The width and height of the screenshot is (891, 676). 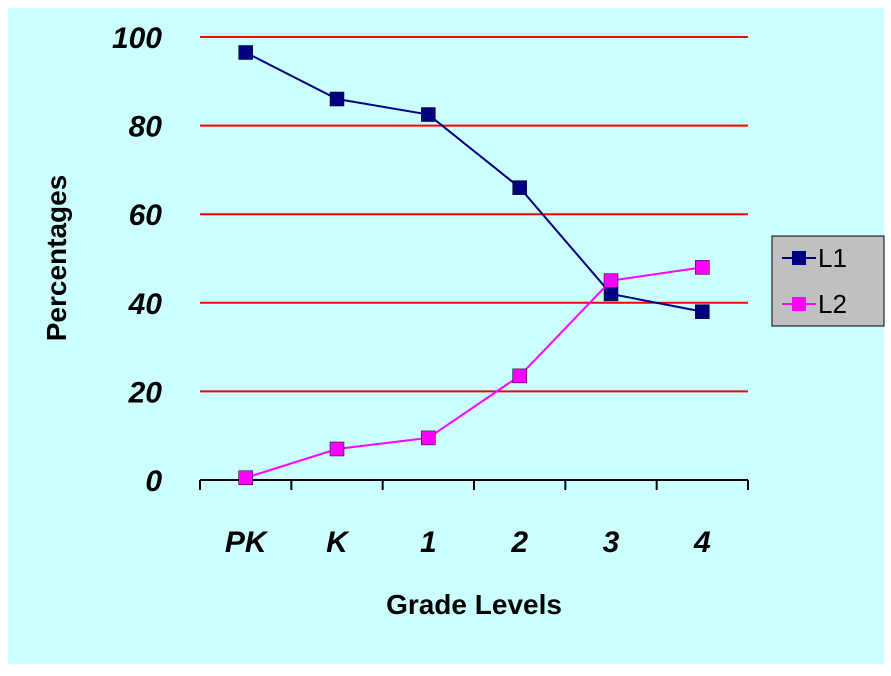 I want to click on x-tick-label: 1, so click(x=428, y=542).